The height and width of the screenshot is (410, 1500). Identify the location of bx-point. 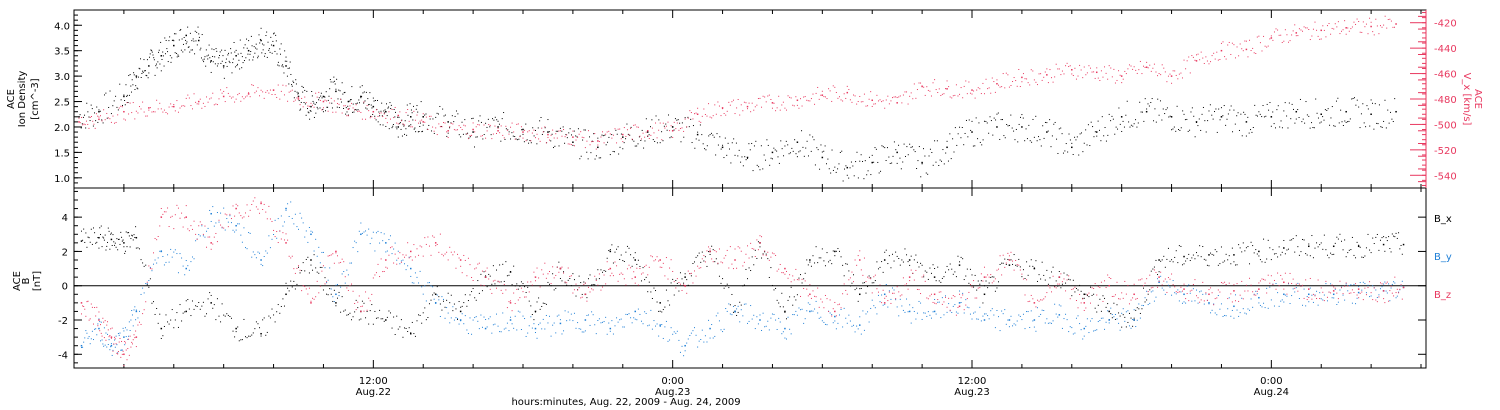
(1309, 246).